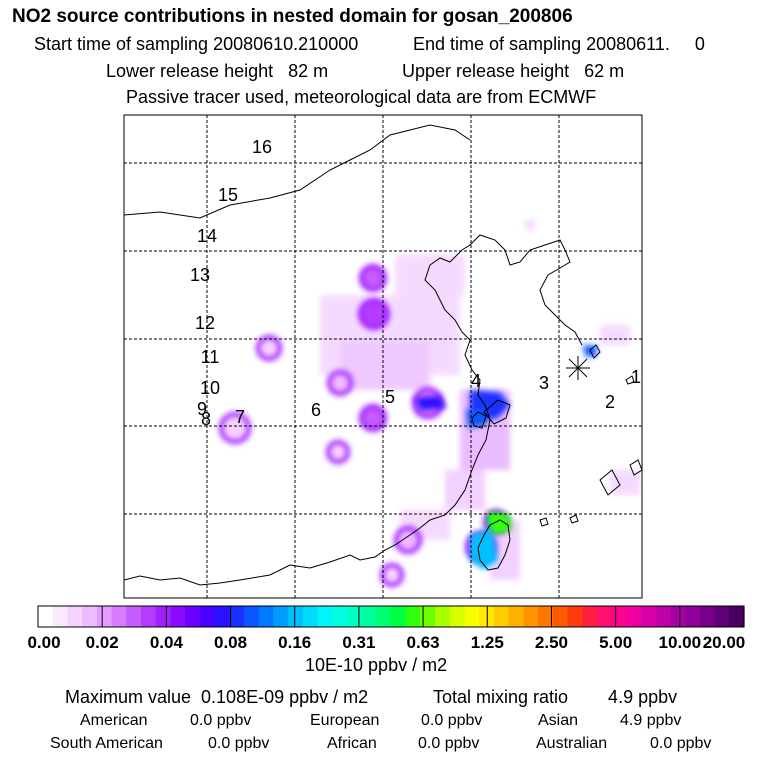 This screenshot has width=768, height=768. I want to click on colorbar-tick-label: 5.00, so click(615, 642).